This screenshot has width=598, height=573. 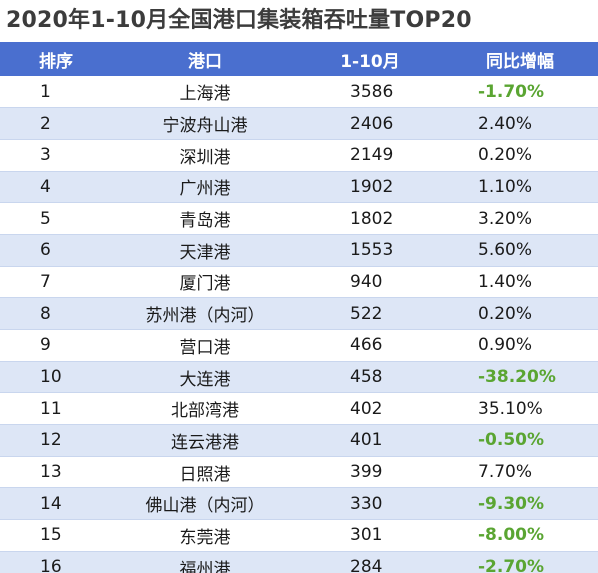 What do you see at coordinates (205, 282) in the screenshot?
I see `port-cell: 厦门港` at bounding box center [205, 282].